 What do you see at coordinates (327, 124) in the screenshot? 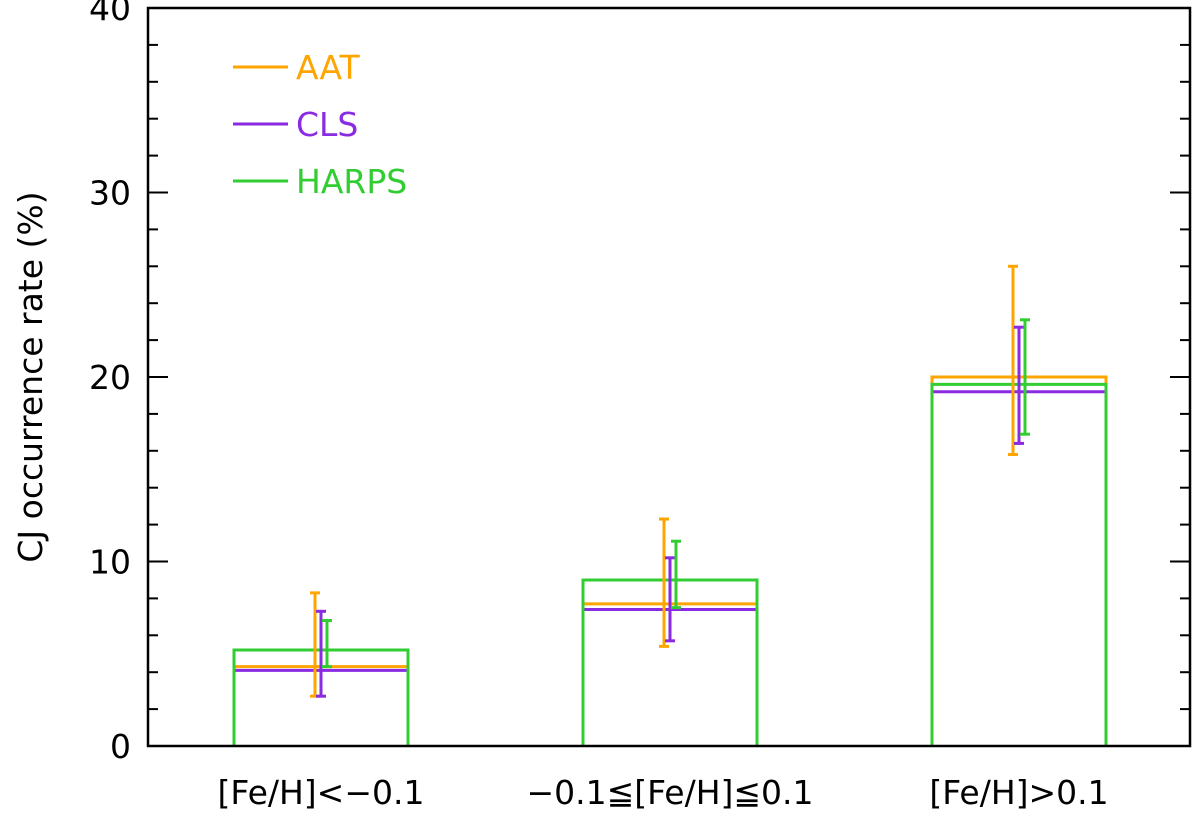
I see `legend-label-cls: CLS` at bounding box center [327, 124].